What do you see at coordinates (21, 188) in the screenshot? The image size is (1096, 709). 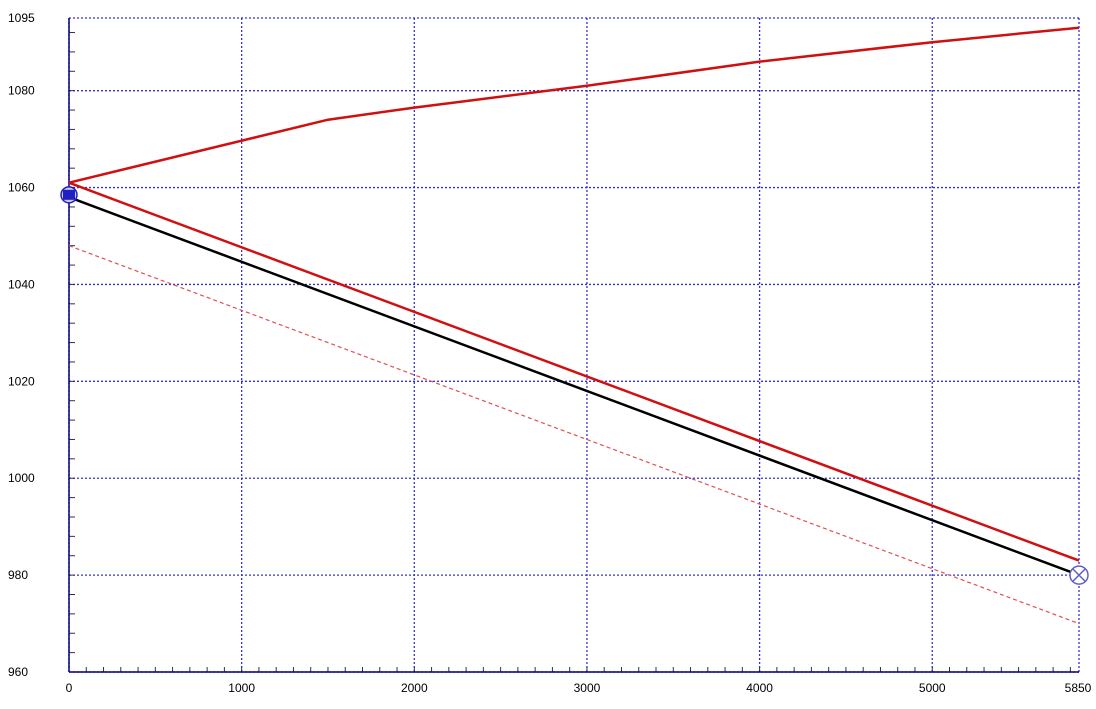 I see `y-tick-label: 1060` at bounding box center [21, 188].